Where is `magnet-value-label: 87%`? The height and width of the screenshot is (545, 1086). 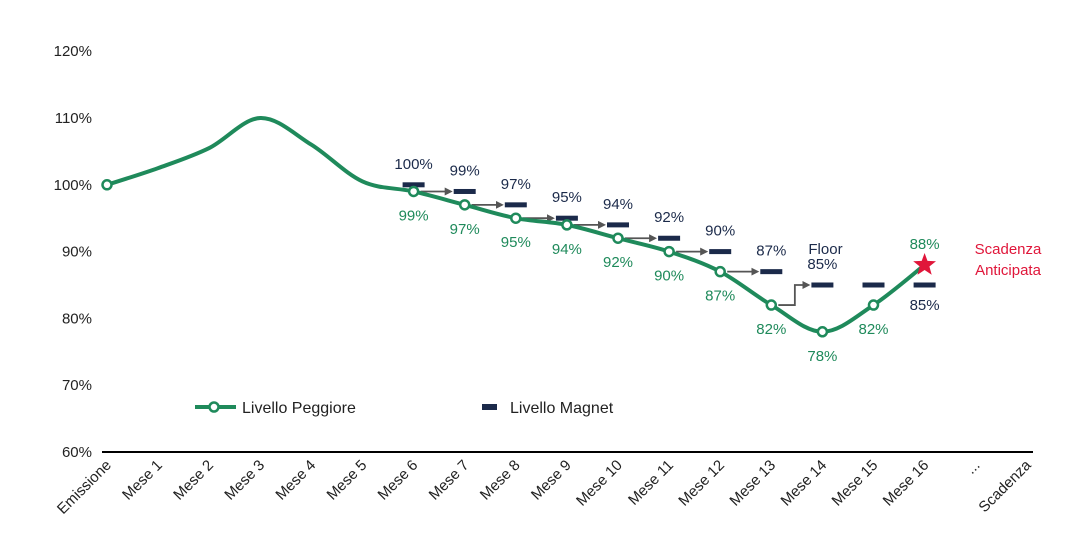
magnet-value-label: 87% is located at coordinates (771, 251).